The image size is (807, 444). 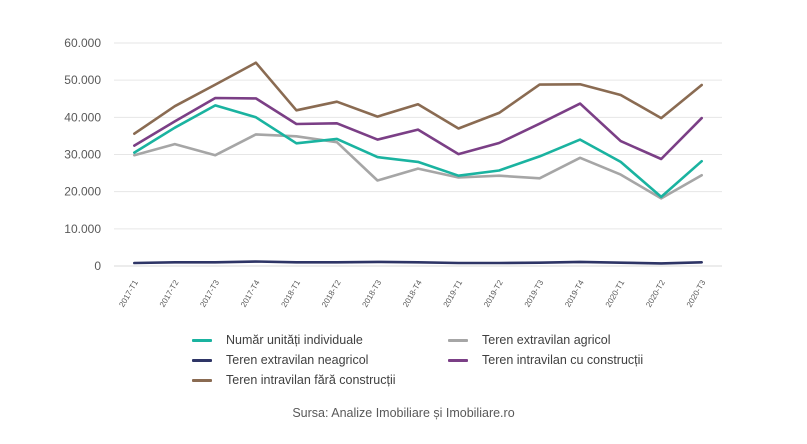 What do you see at coordinates (82, 80) in the screenshot?
I see `y-tick-label: 50.000` at bounding box center [82, 80].